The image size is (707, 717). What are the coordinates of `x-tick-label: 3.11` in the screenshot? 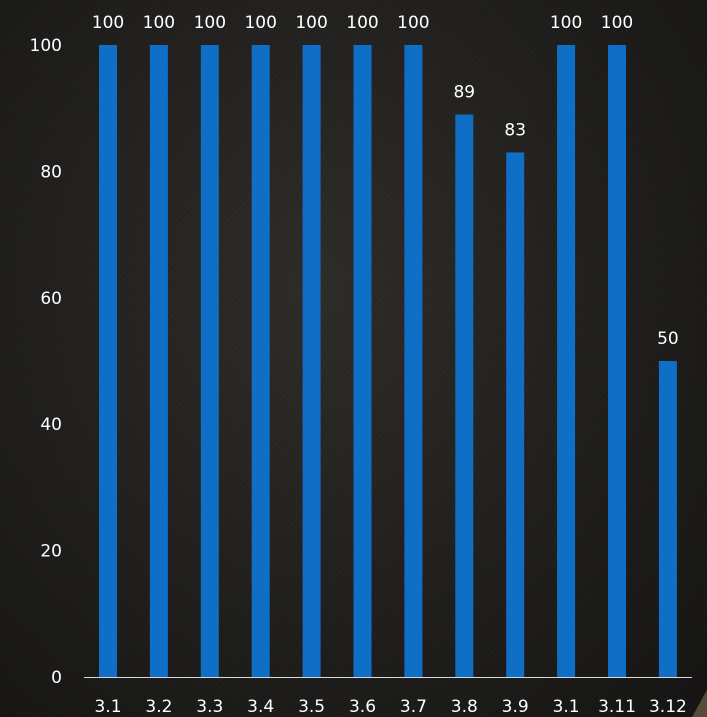 It's located at (617, 707).